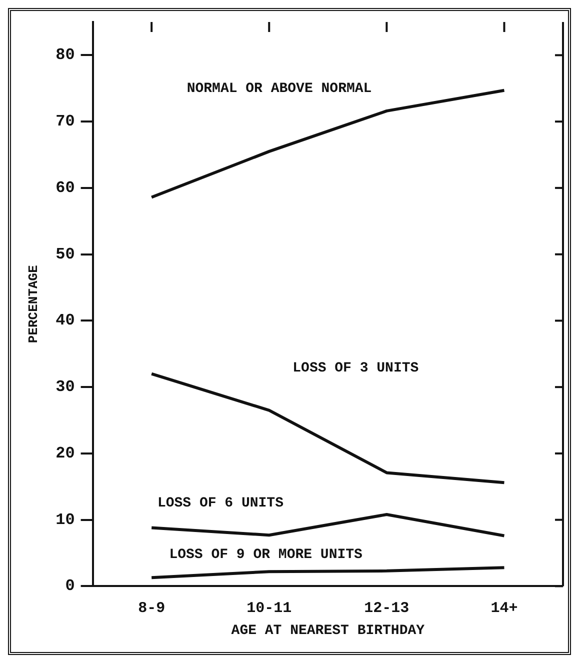 The image size is (577, 661). Describe the element at coordinates (65, 453) in the screenshot. I see `y-tick-label: 20` at that location.